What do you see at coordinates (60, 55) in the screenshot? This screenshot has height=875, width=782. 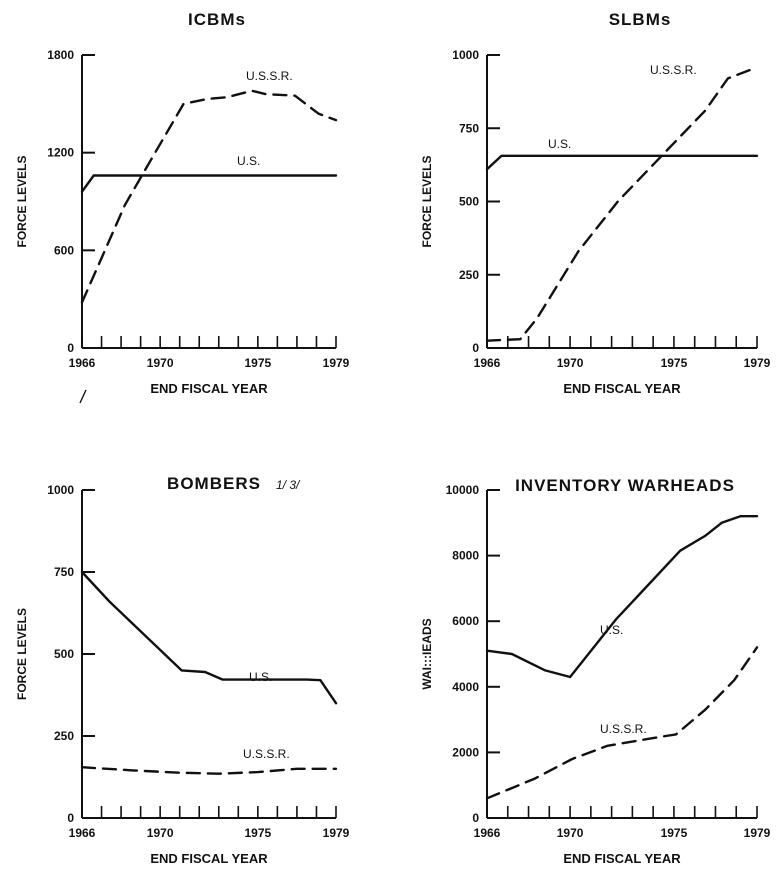 I see `y-tick-label: 1800` at bounding box center [60, 55].